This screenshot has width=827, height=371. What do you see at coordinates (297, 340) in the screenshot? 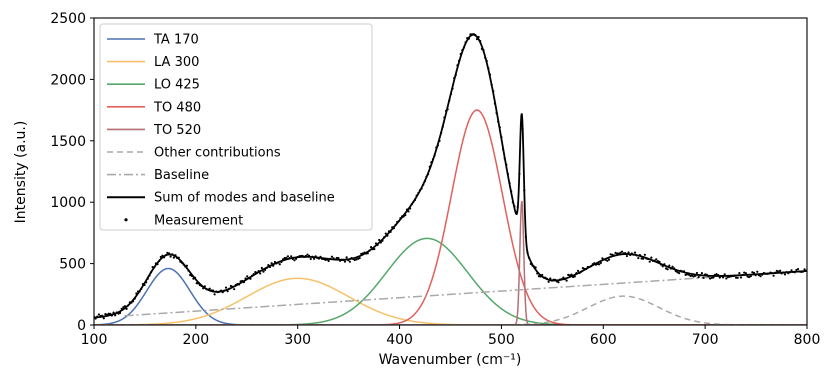
I see `x-tick-label: 300` at bounding box center [297, 340].